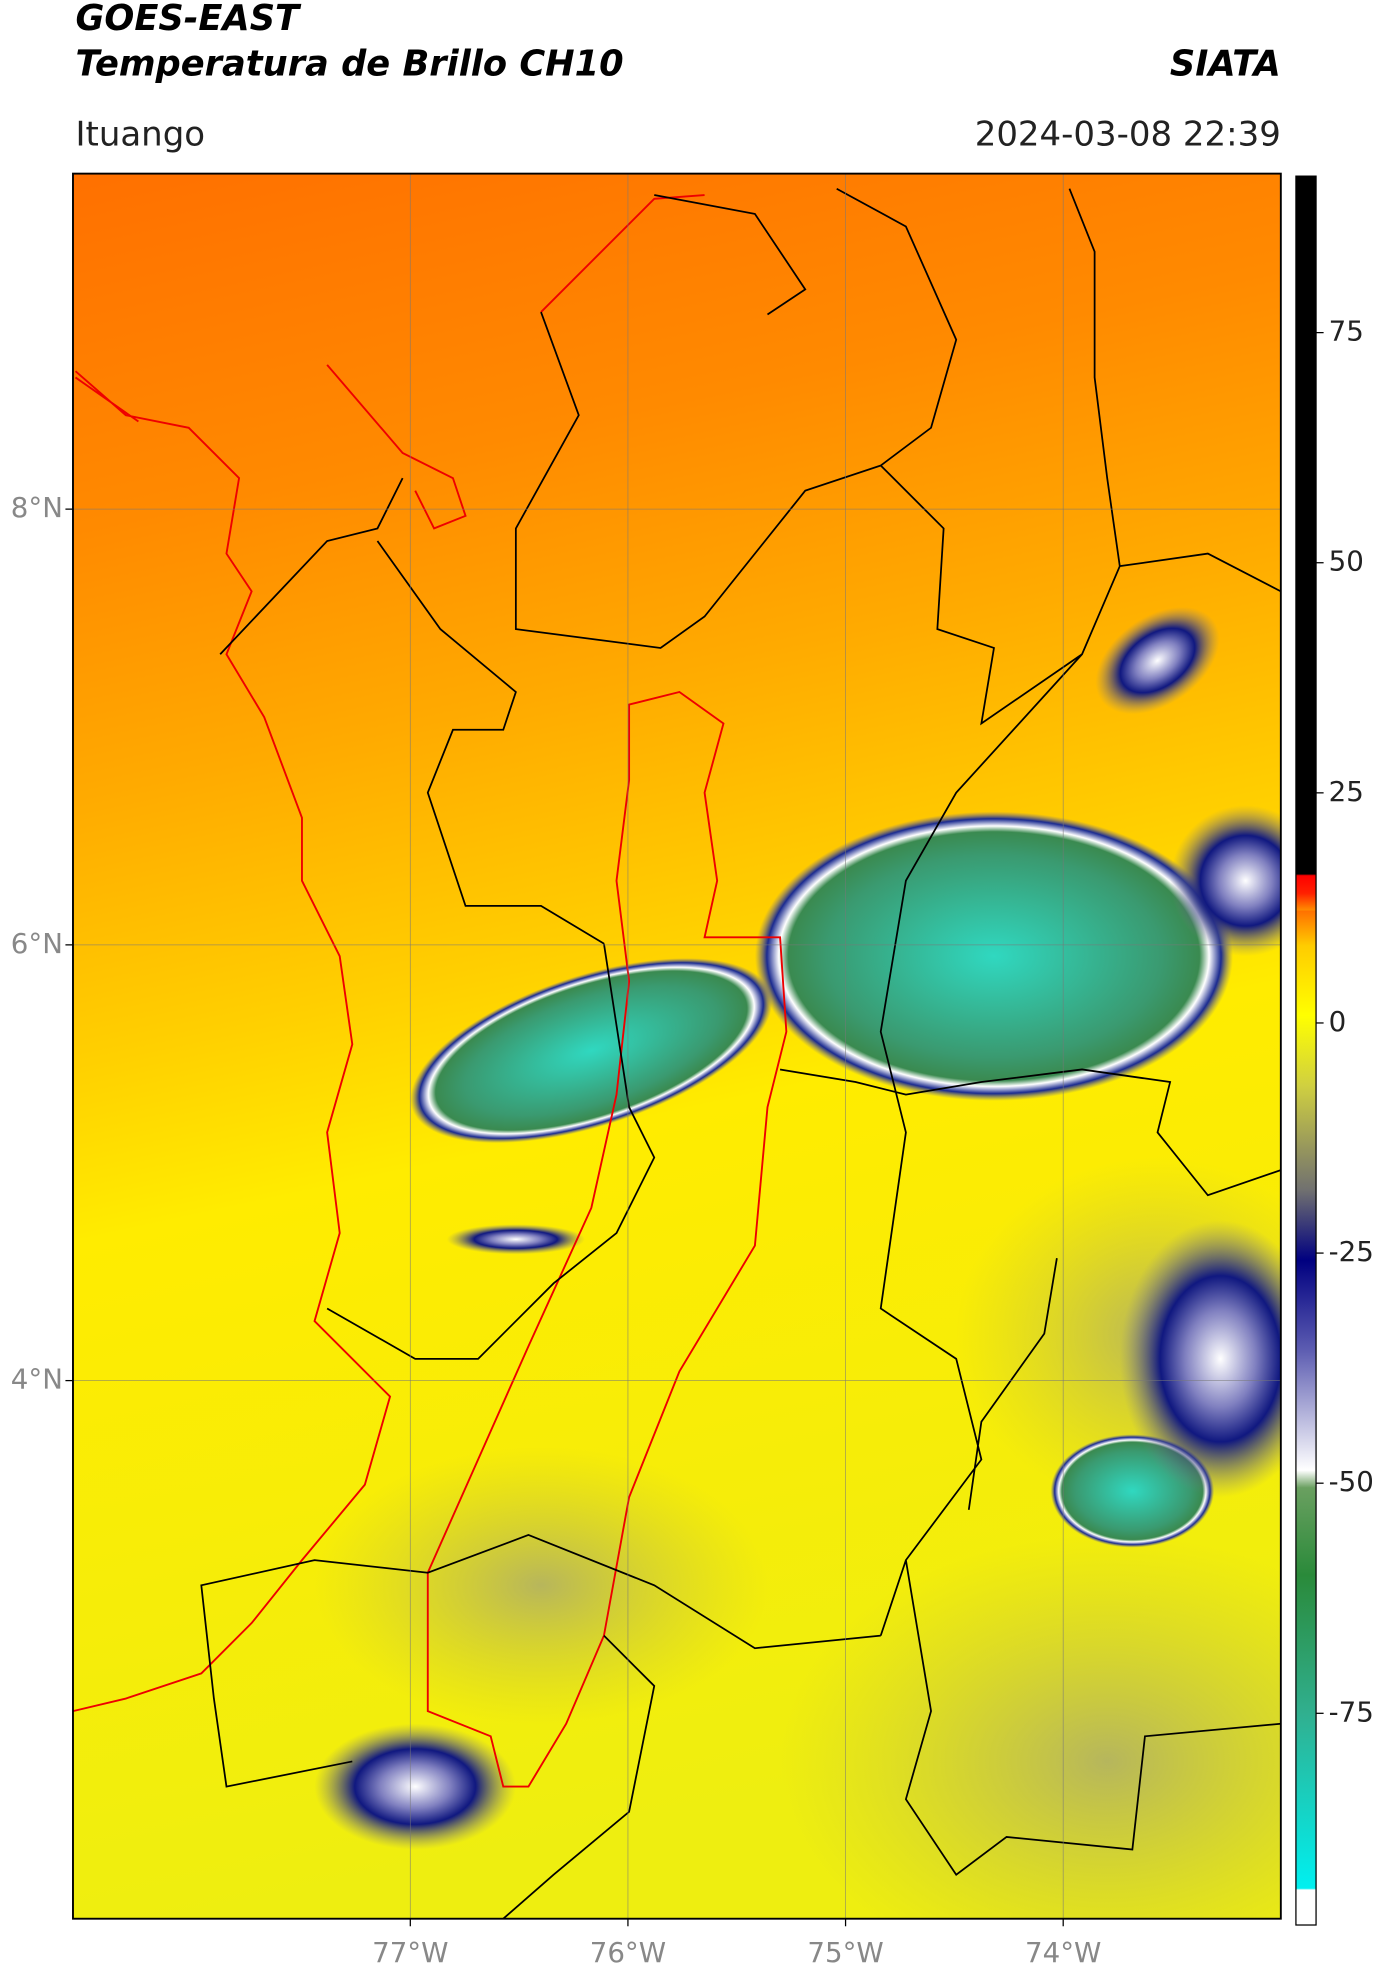  What do you see at coordinates (140, 134) in the screenshot?
I see `location: Ituango` at bounding box center [140, 134].